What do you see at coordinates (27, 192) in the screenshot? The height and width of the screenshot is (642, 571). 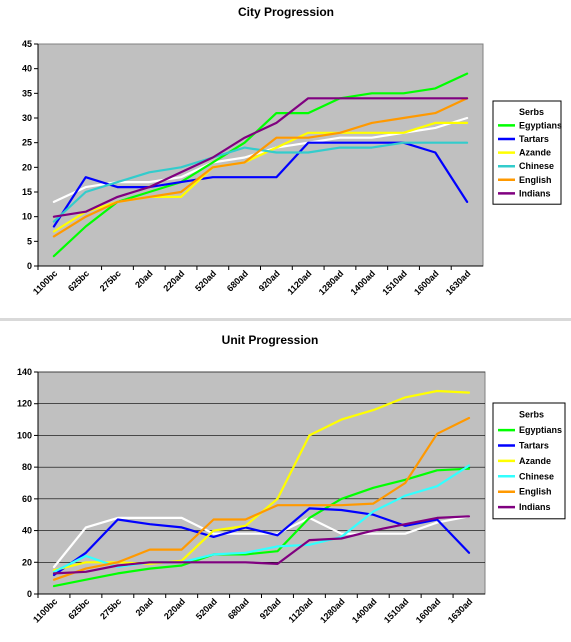 I see `chart1-ytick-label: 15` at bounding box center [27, 192].